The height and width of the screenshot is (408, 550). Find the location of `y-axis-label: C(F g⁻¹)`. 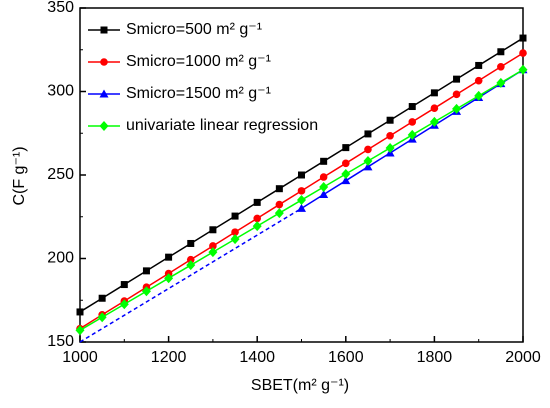

y-axis-label: C(F g⁻¹) is located at coordinates (19, 175).